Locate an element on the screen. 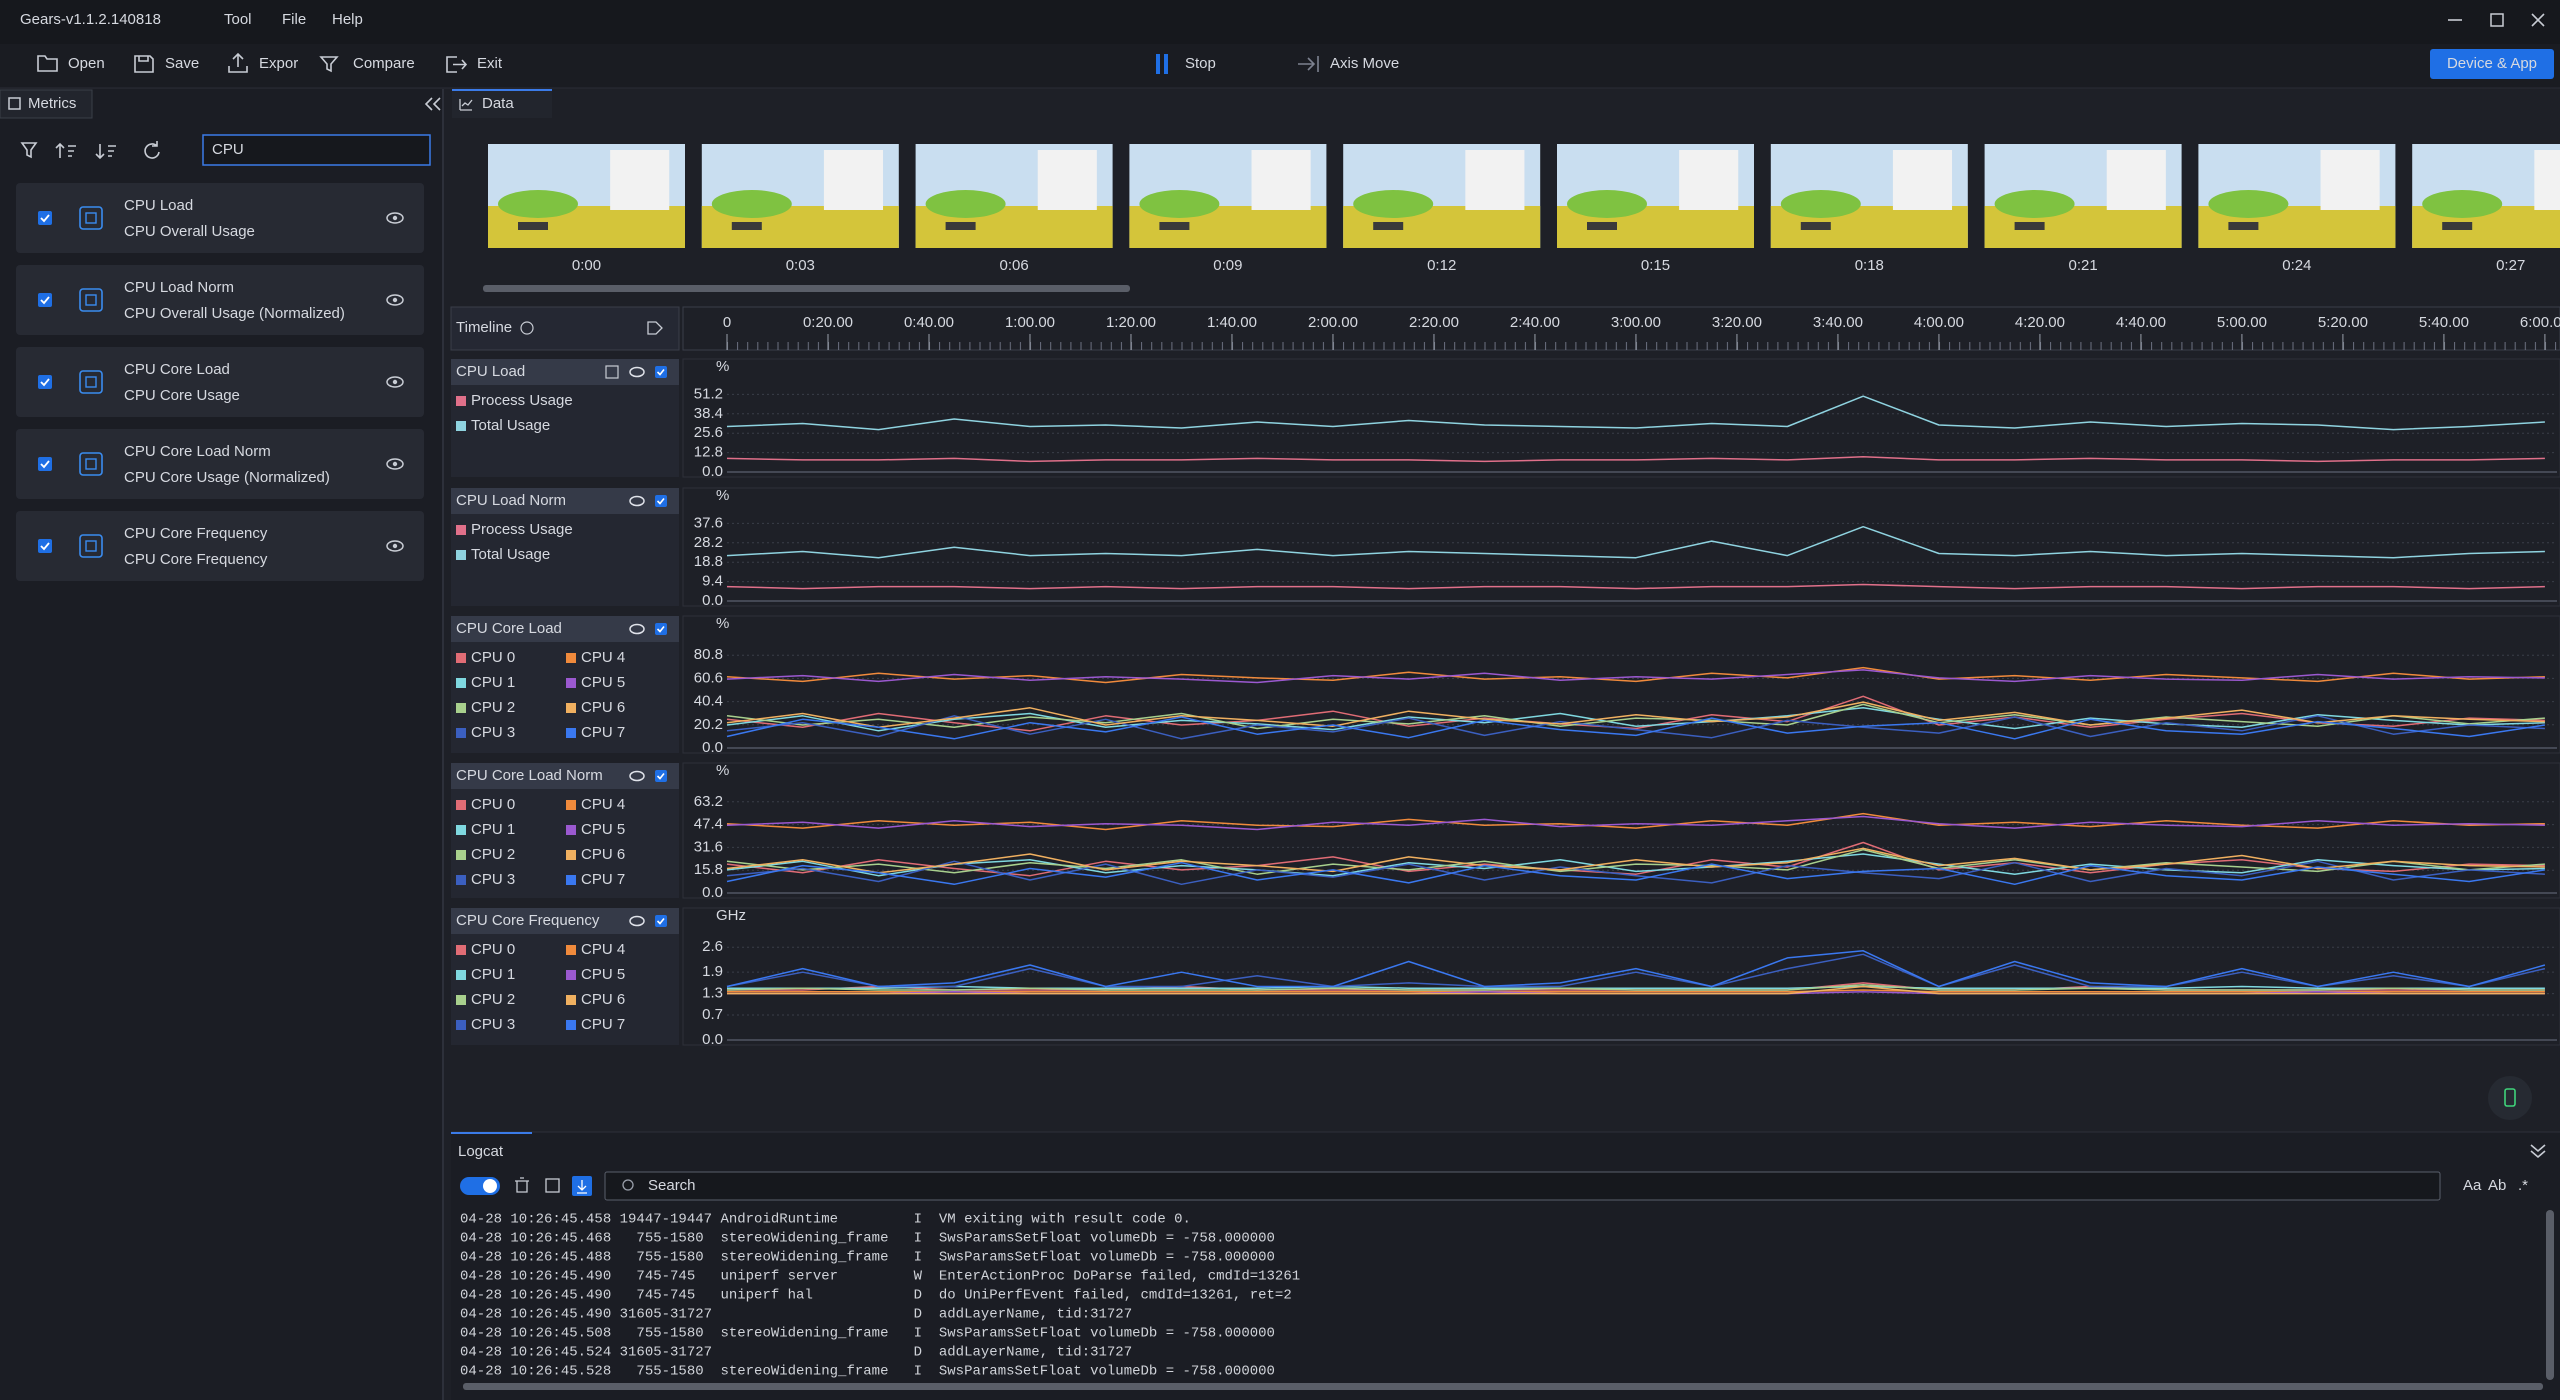  tab-label: Logcat is located at coordinates (481, 1151).